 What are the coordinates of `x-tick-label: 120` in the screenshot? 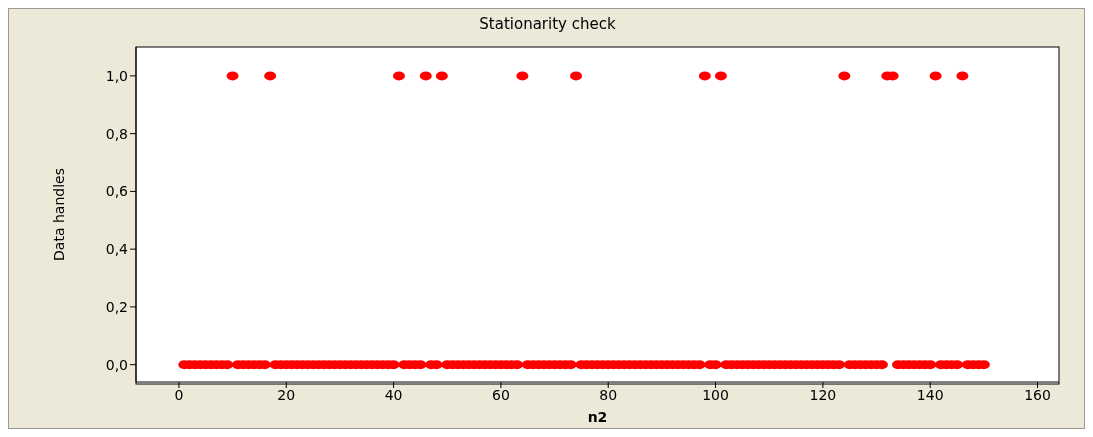 It's located at (823, 394).